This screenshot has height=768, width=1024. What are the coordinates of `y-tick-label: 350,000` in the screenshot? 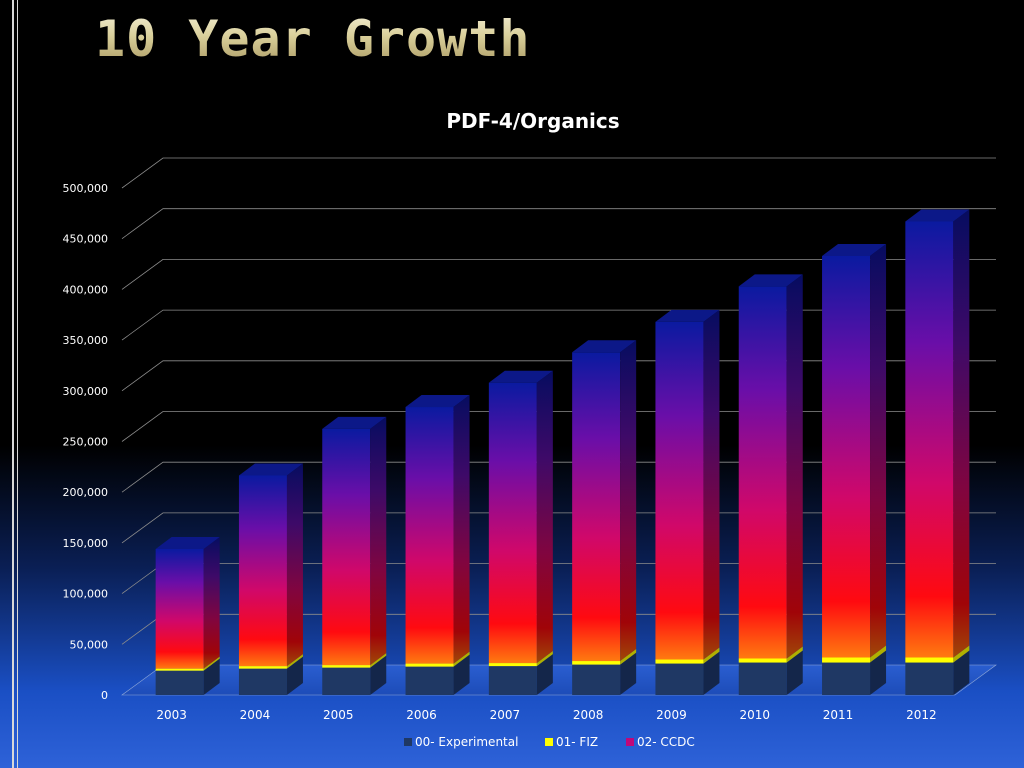 It's located at (86, 340).